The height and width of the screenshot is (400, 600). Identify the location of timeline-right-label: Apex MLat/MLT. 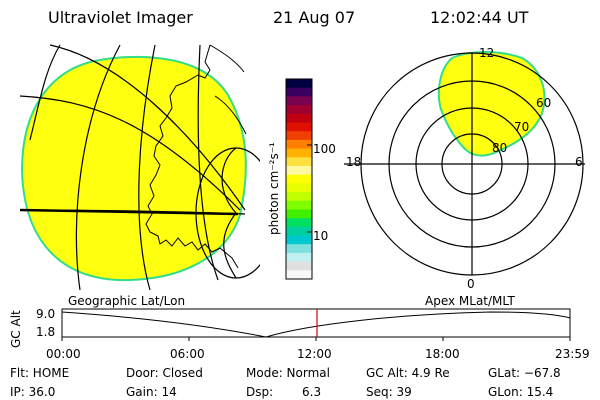
(470, 301).